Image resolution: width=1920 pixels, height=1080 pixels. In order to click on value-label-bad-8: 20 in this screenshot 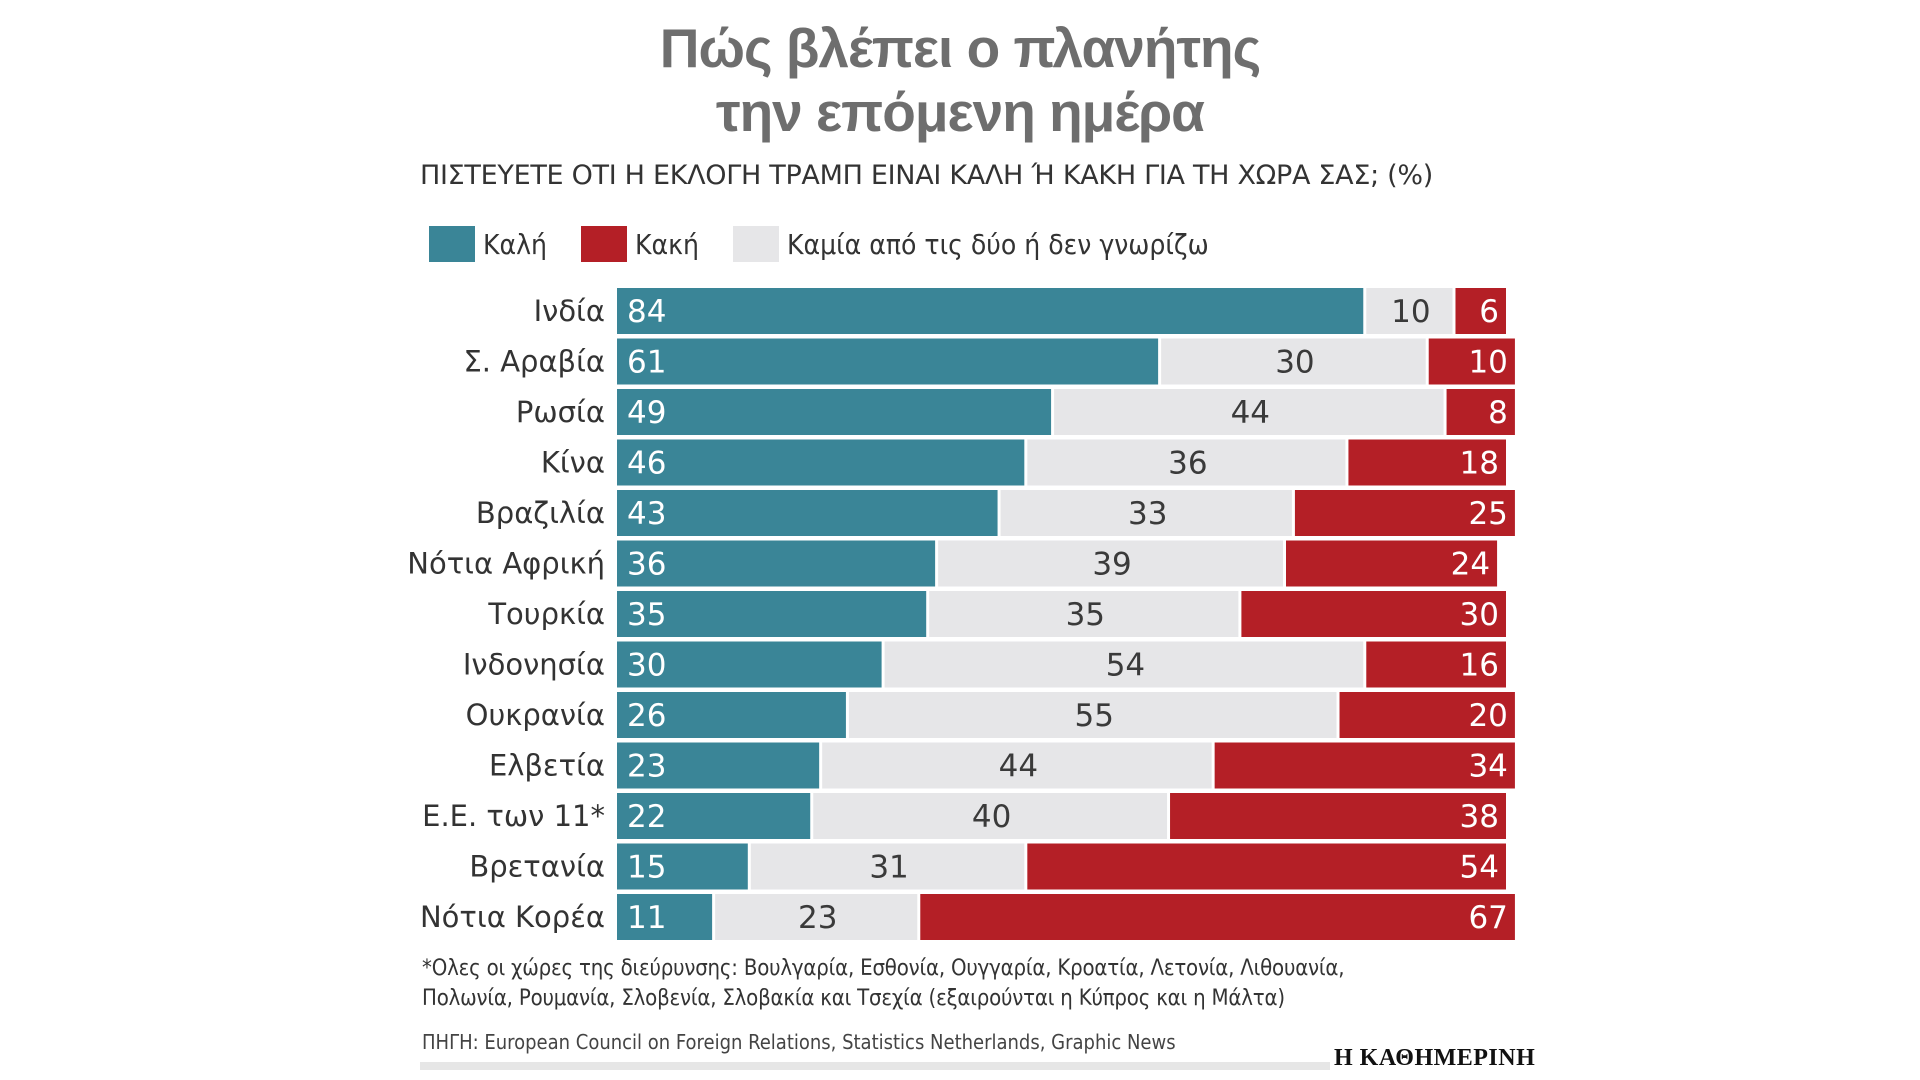, I will do `click(1487, 716)`.